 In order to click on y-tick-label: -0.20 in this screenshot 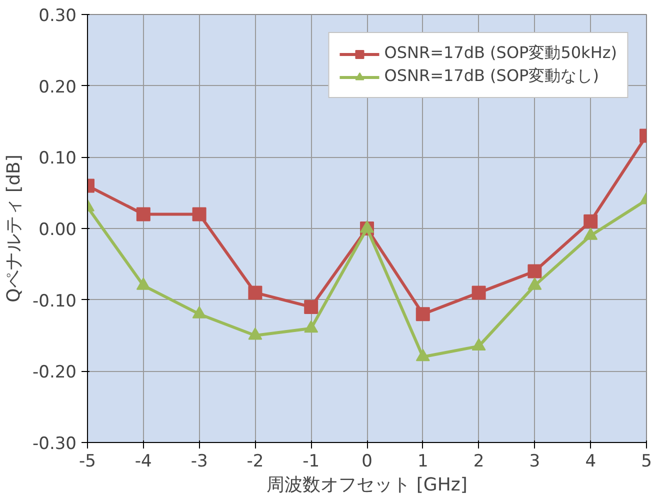, I will do `click(54, 372)`.